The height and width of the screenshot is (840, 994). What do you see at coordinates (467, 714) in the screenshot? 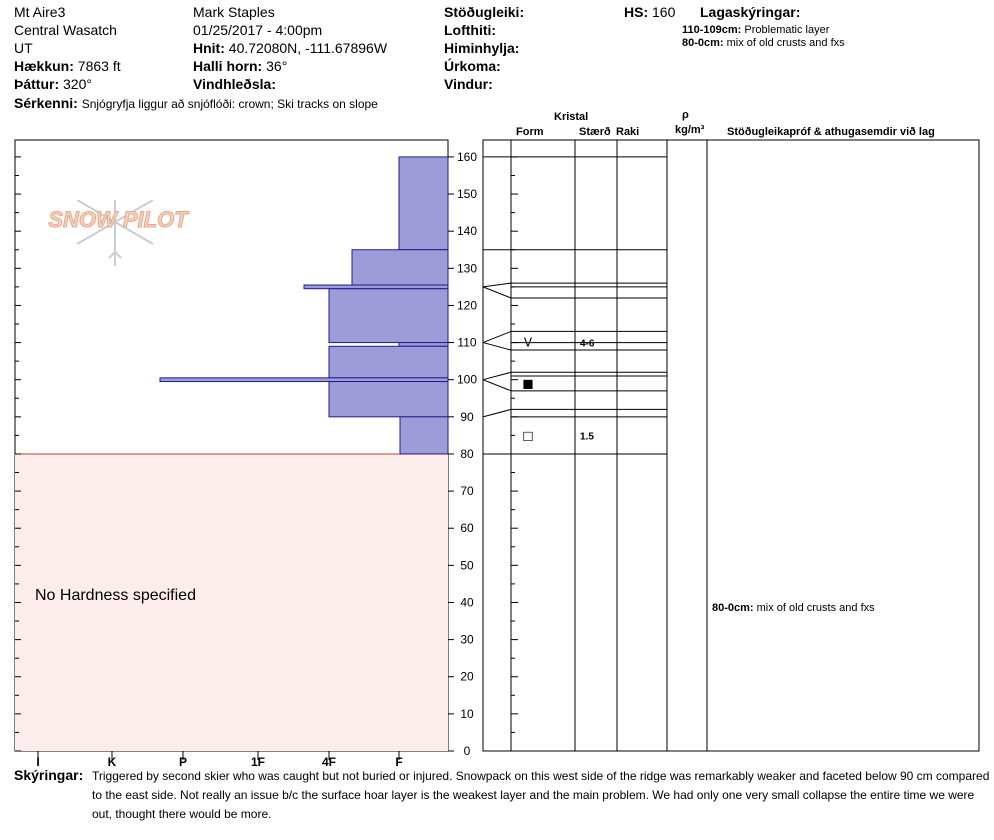
I see `height-tick-label-10: 10` at bounding box center [467, 714].